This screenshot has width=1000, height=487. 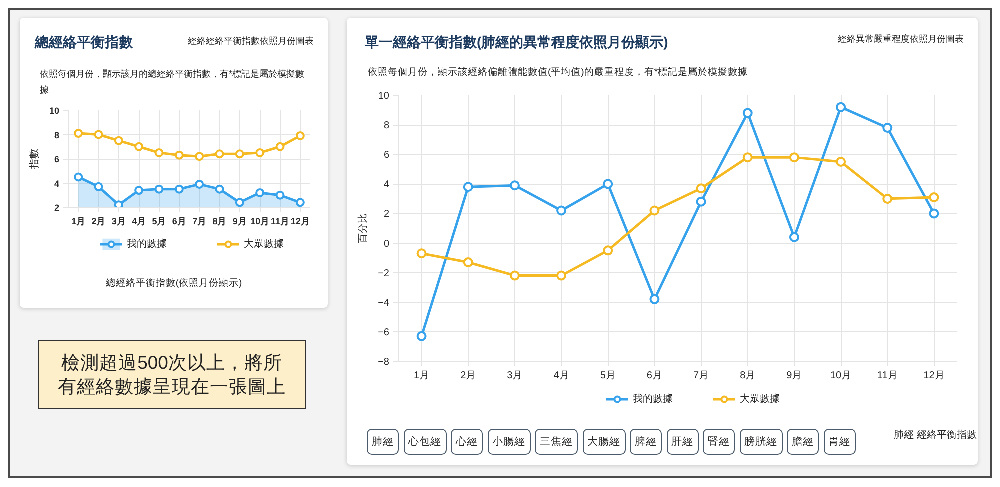 I want to click on text: 小腸經, so click(x=509, y=442).